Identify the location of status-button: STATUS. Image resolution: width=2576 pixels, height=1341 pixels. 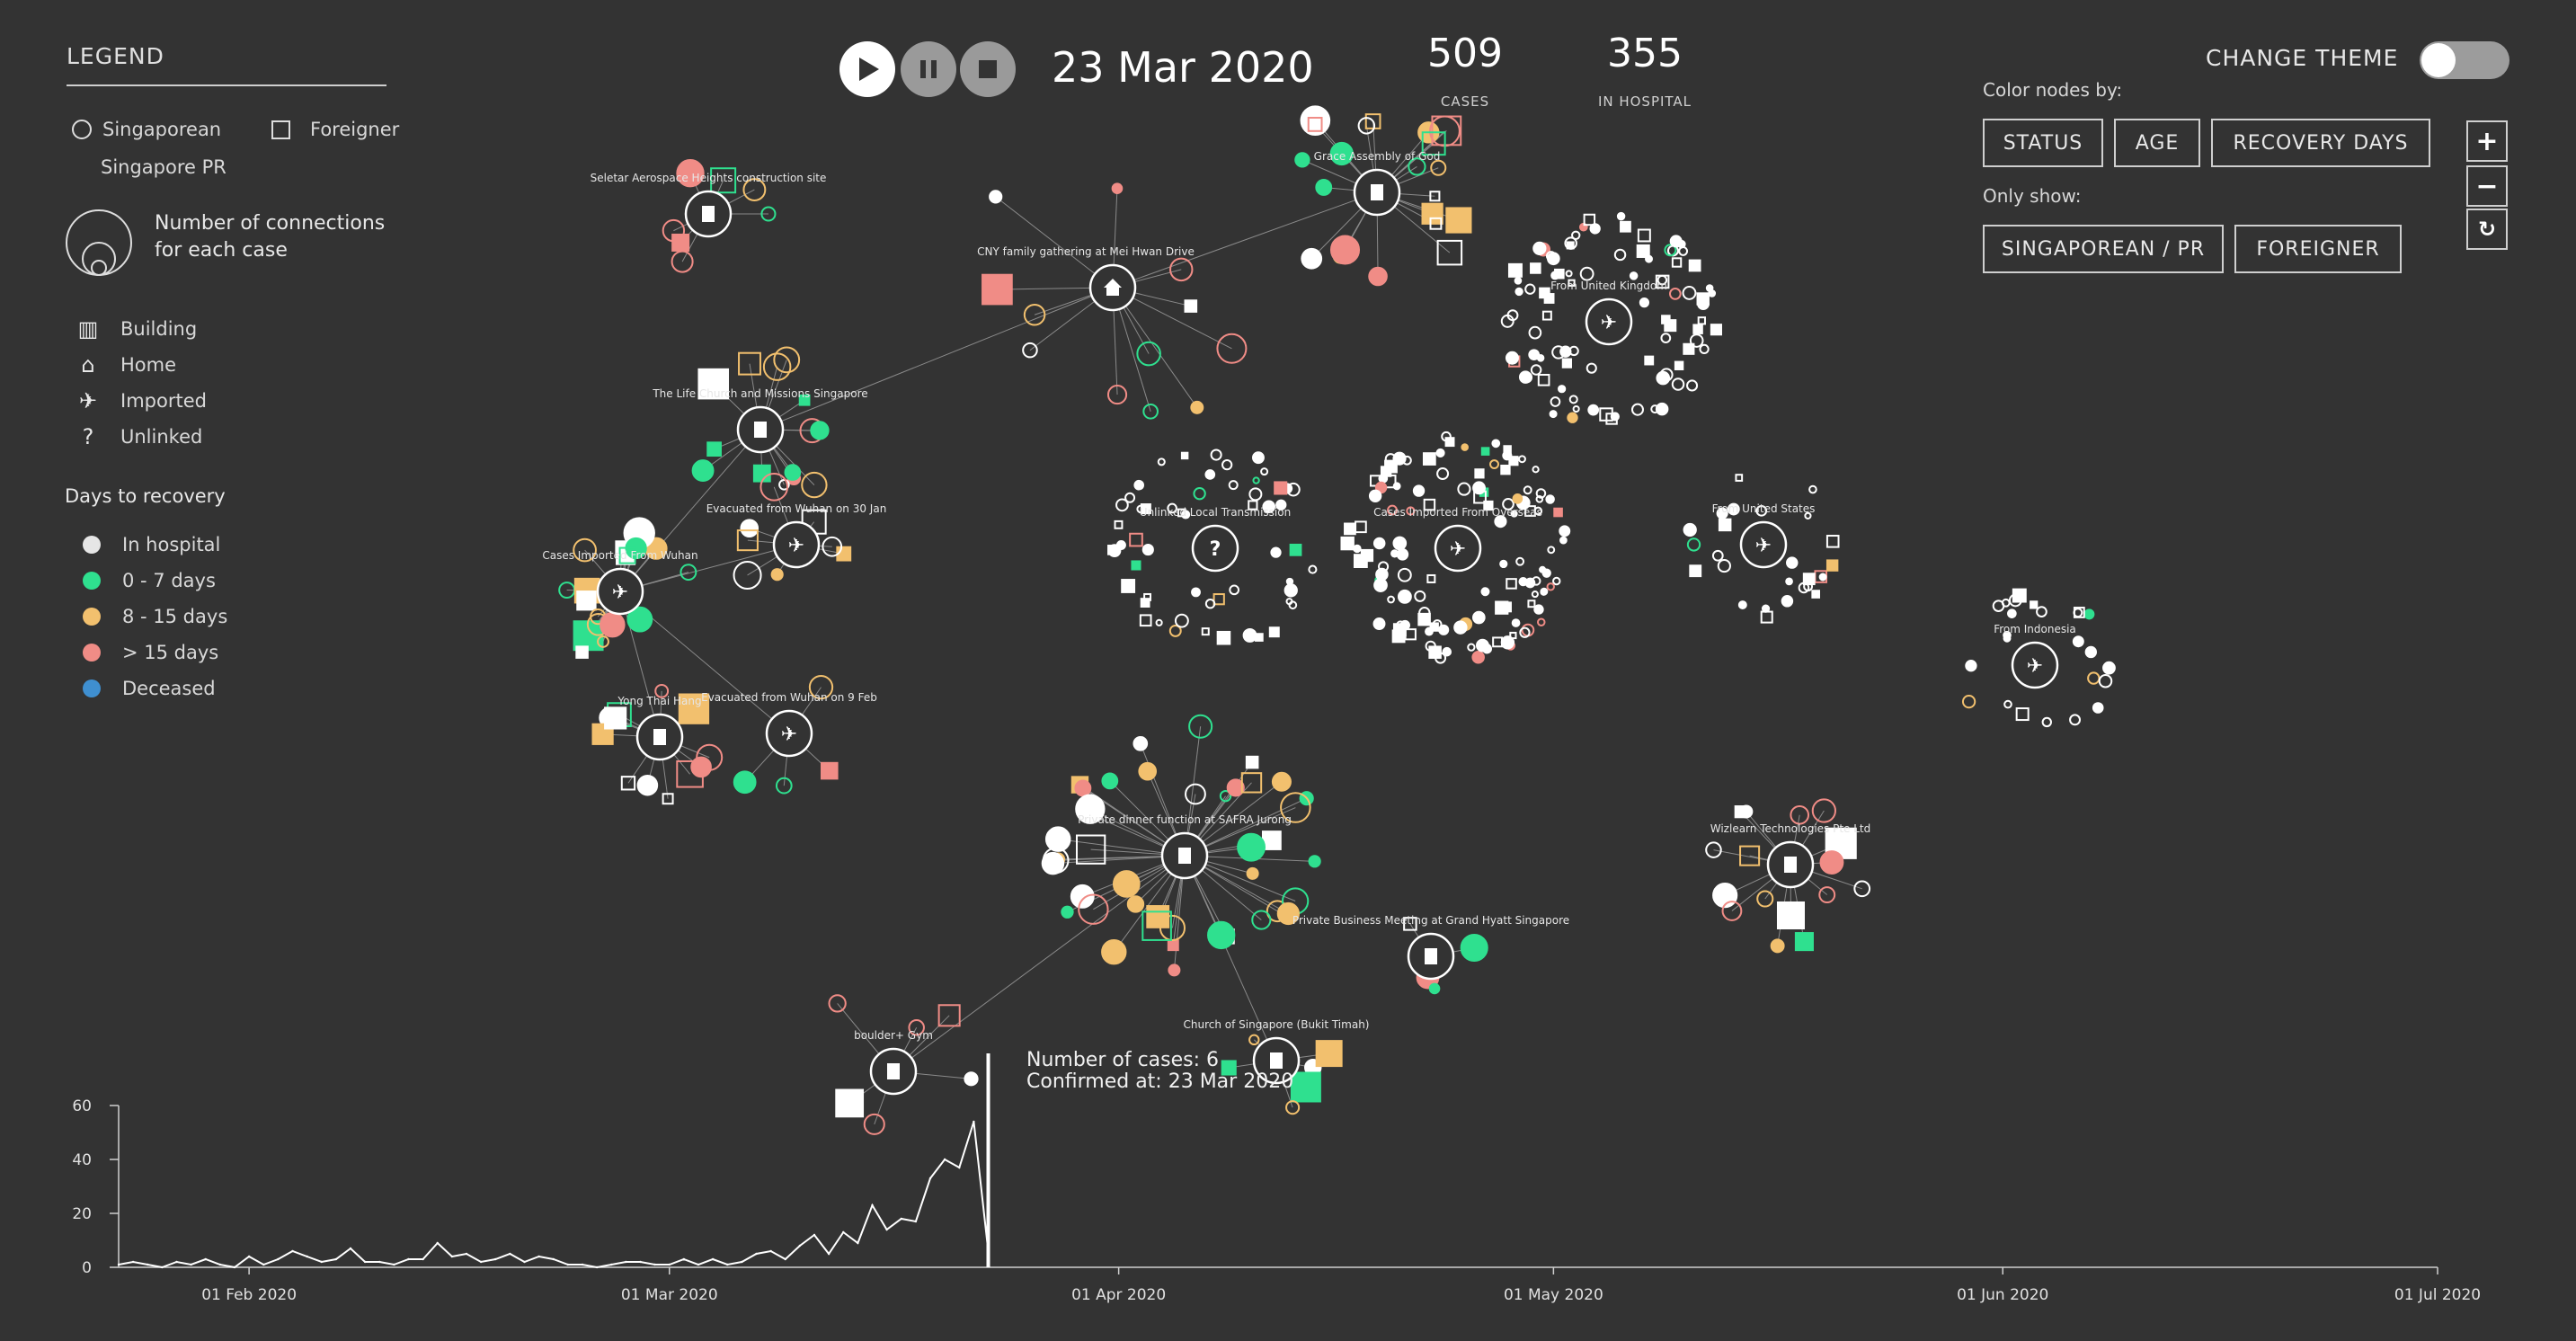
(2043, 143).